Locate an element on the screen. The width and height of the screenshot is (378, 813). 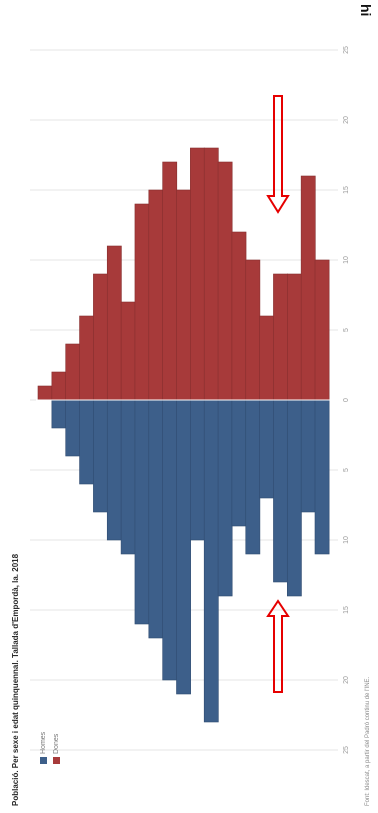
tick-label: 0 is located at coordinates (346, 400).